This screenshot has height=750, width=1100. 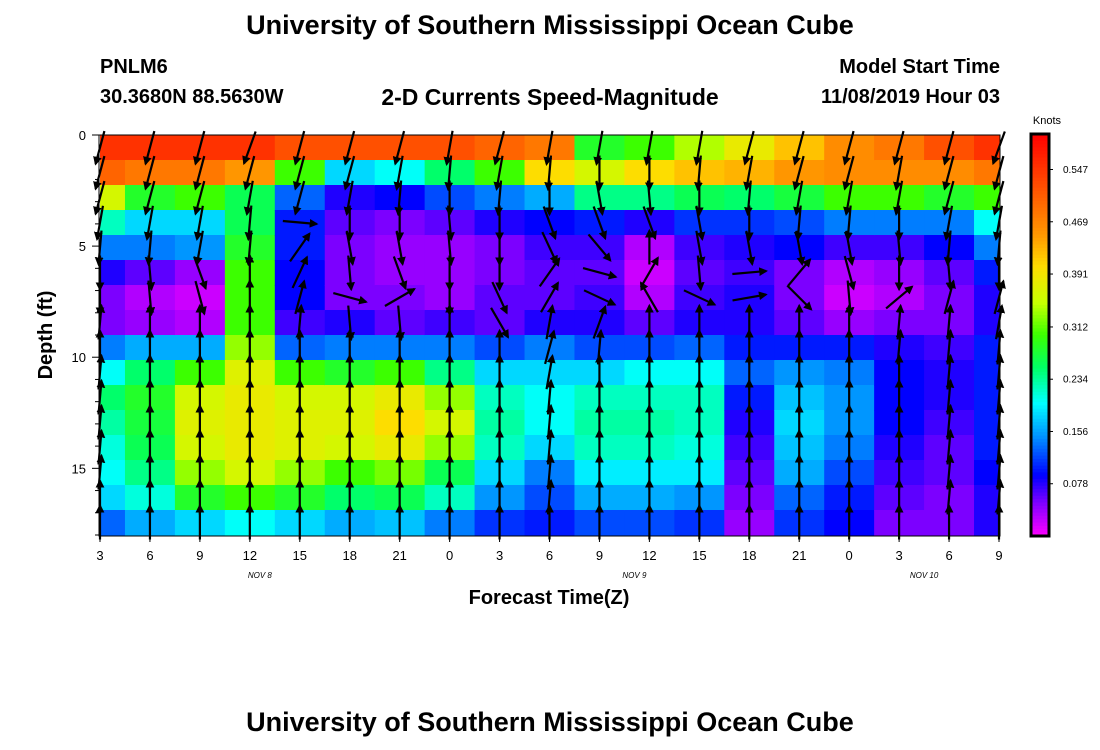 What do you see at coordinates (46, 335) in the screenshot?
I see `y-axis-title: Depth (ft)` at bounding box center [46, 335].